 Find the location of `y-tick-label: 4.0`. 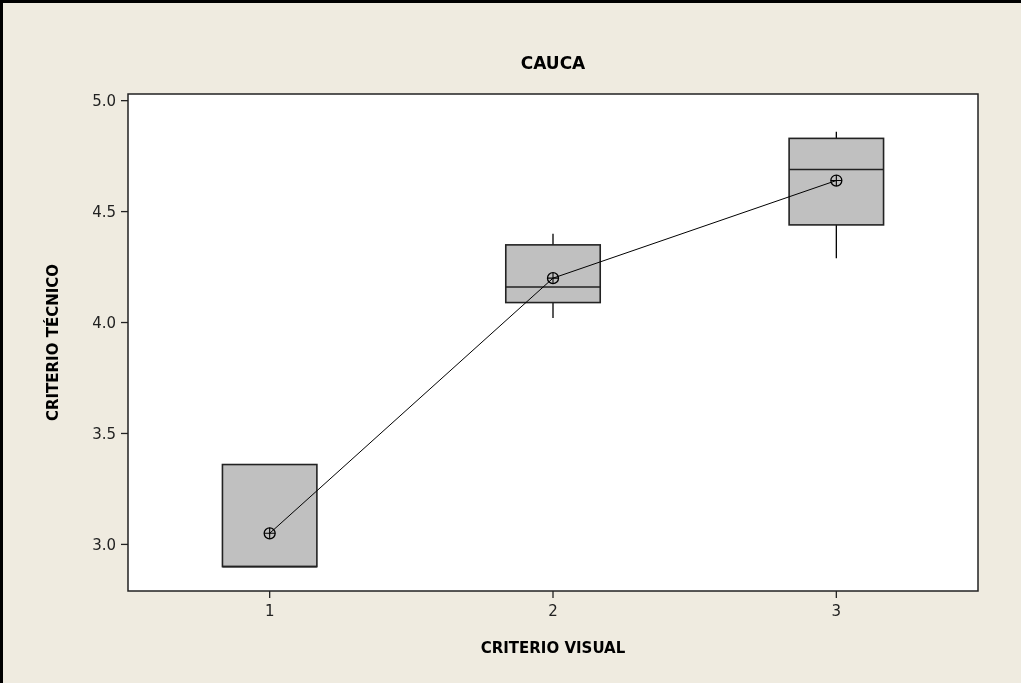

y-tick-label: 4.0 is located at coordinates (104, 322).